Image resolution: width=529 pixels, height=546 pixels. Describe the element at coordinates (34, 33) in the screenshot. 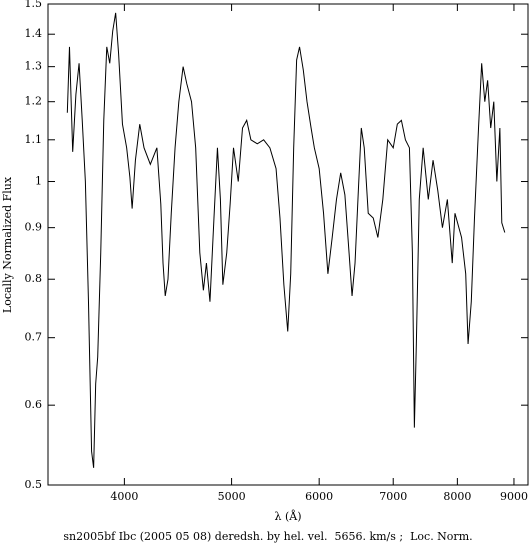

I see `y-tick-label: 1.4` at that location.